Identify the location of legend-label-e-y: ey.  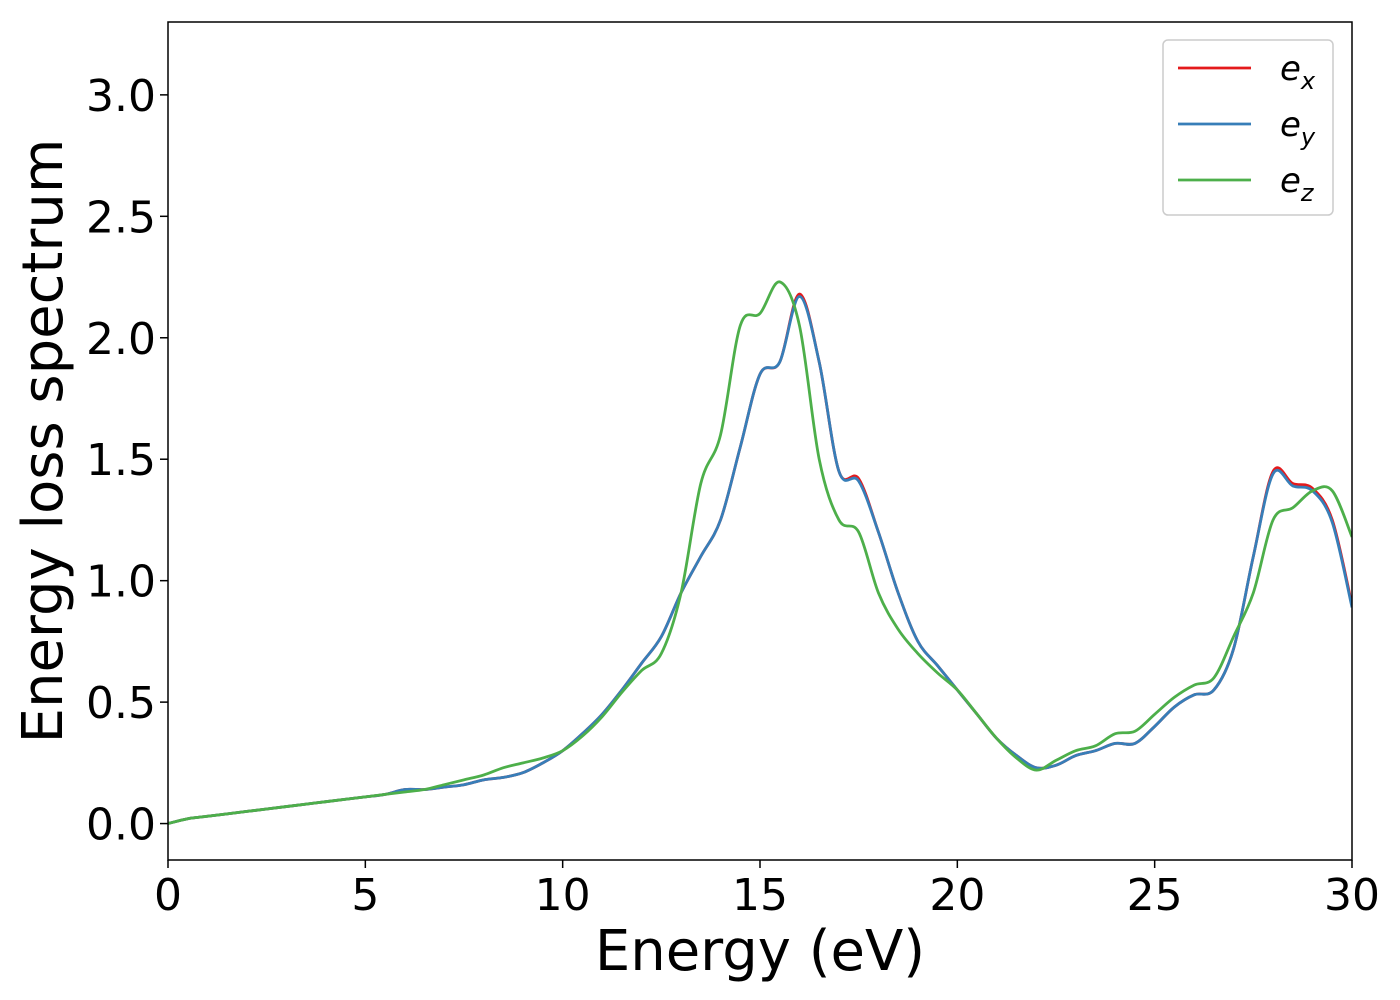
(1298, 128).